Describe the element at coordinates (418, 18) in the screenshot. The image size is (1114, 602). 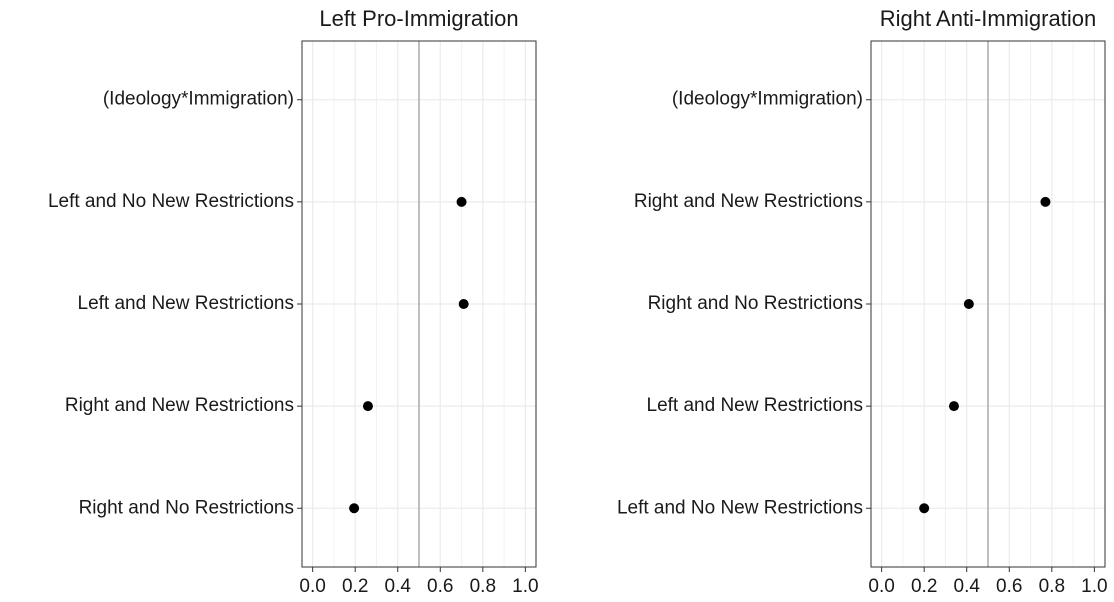
I see `panel-title: Left Pro-Immigration` at that location.